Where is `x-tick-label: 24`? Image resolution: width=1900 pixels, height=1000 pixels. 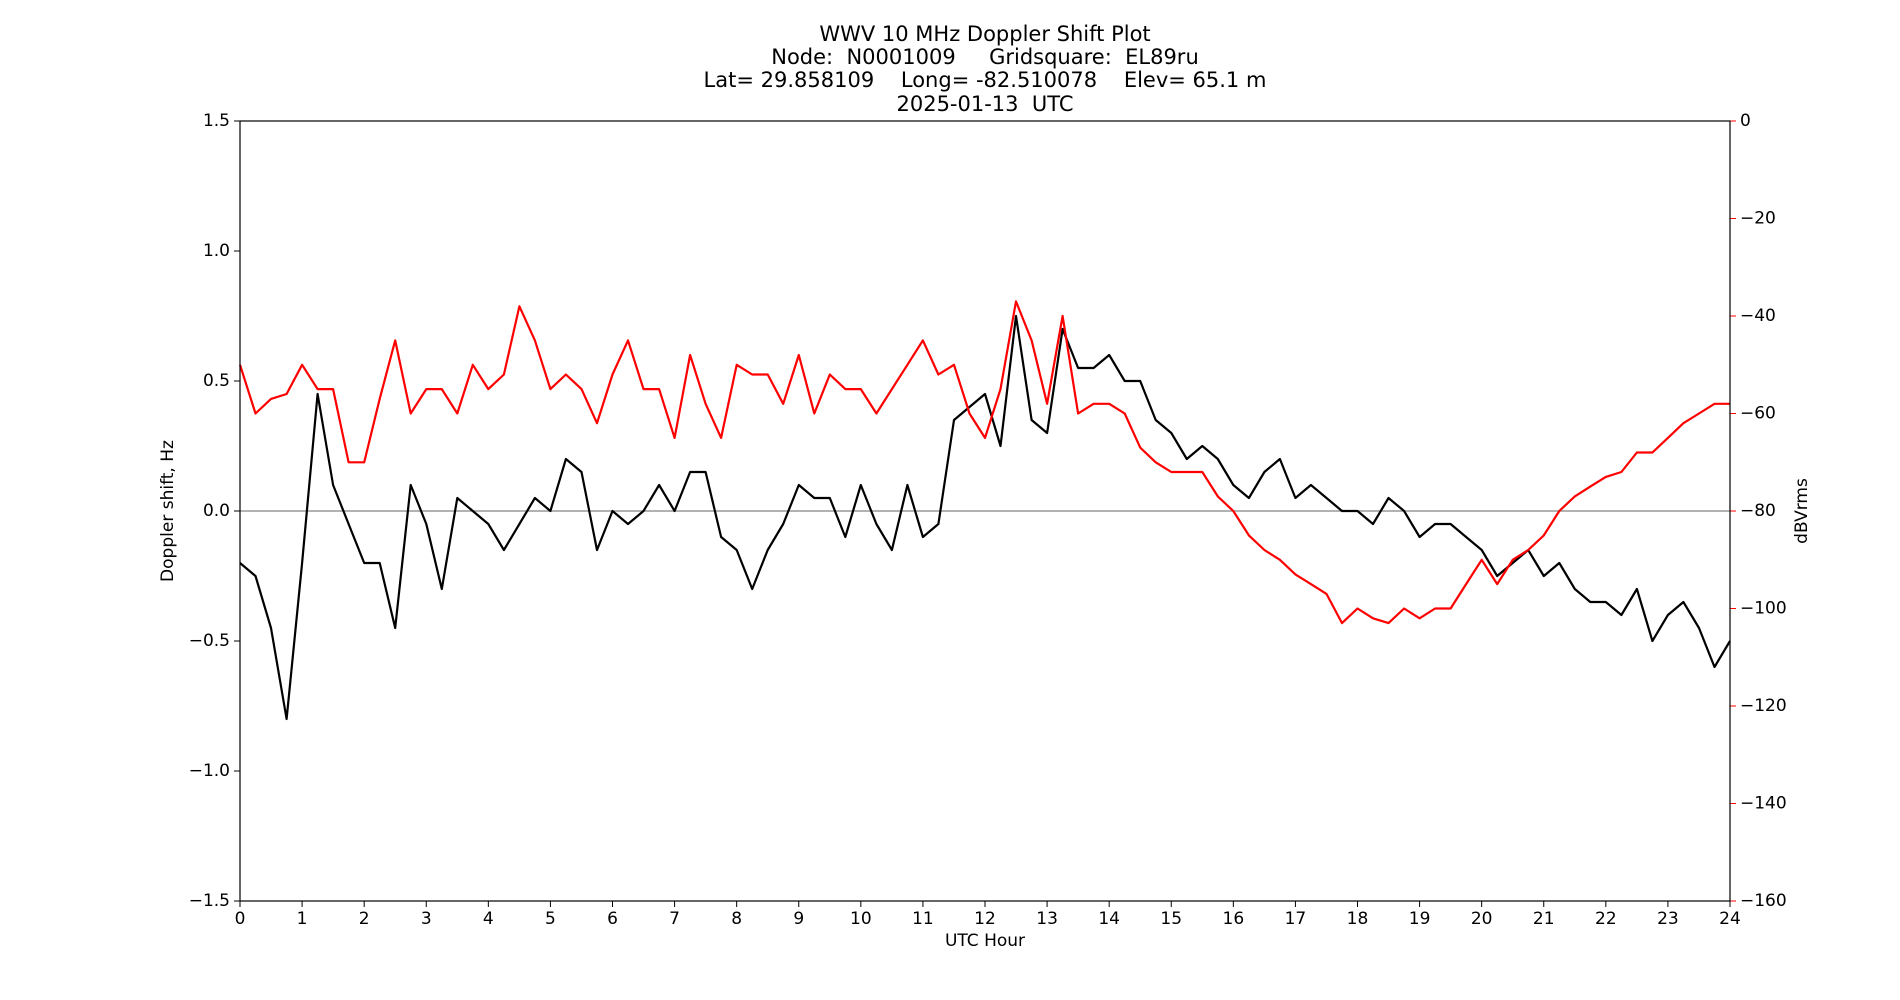
x-tick-label: 24 is located at coordinates (1730, 919).